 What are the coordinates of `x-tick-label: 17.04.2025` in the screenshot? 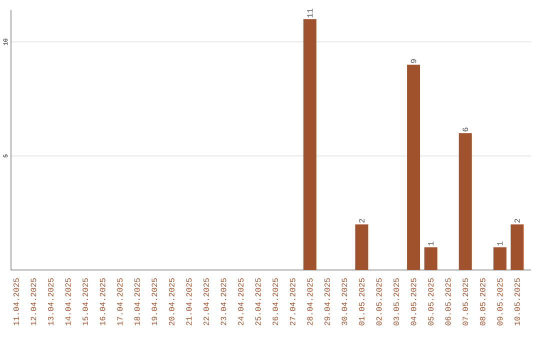 It's located at (120, 302).